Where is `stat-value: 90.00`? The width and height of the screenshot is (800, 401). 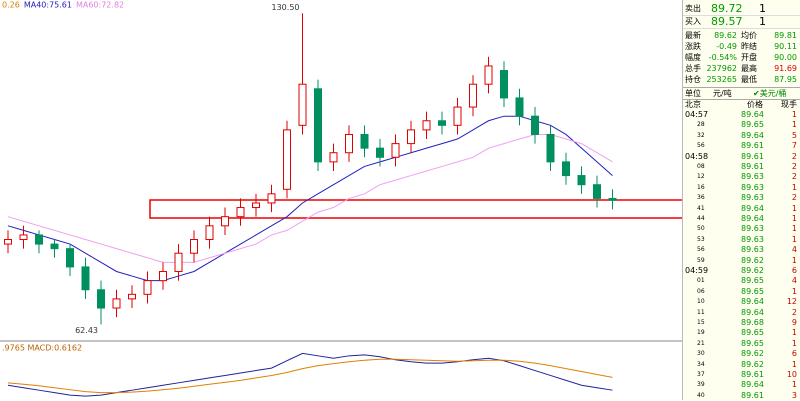 stat-value: 90.00 is located at coordinates (785, 57).